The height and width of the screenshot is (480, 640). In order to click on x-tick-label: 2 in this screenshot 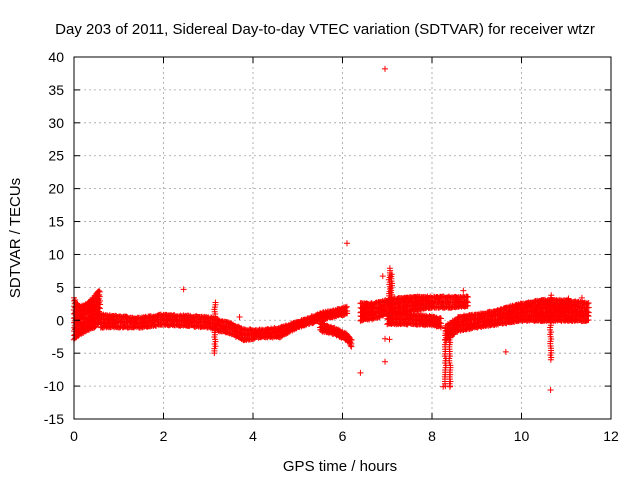, I will do `click(164, 436)`.